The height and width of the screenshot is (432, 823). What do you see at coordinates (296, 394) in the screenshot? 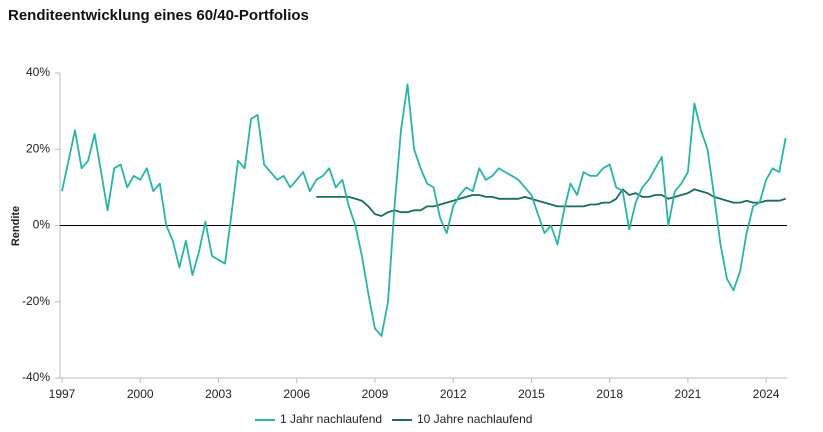
I see `x-tick-label: 2006` at bounding box center [296, 394].